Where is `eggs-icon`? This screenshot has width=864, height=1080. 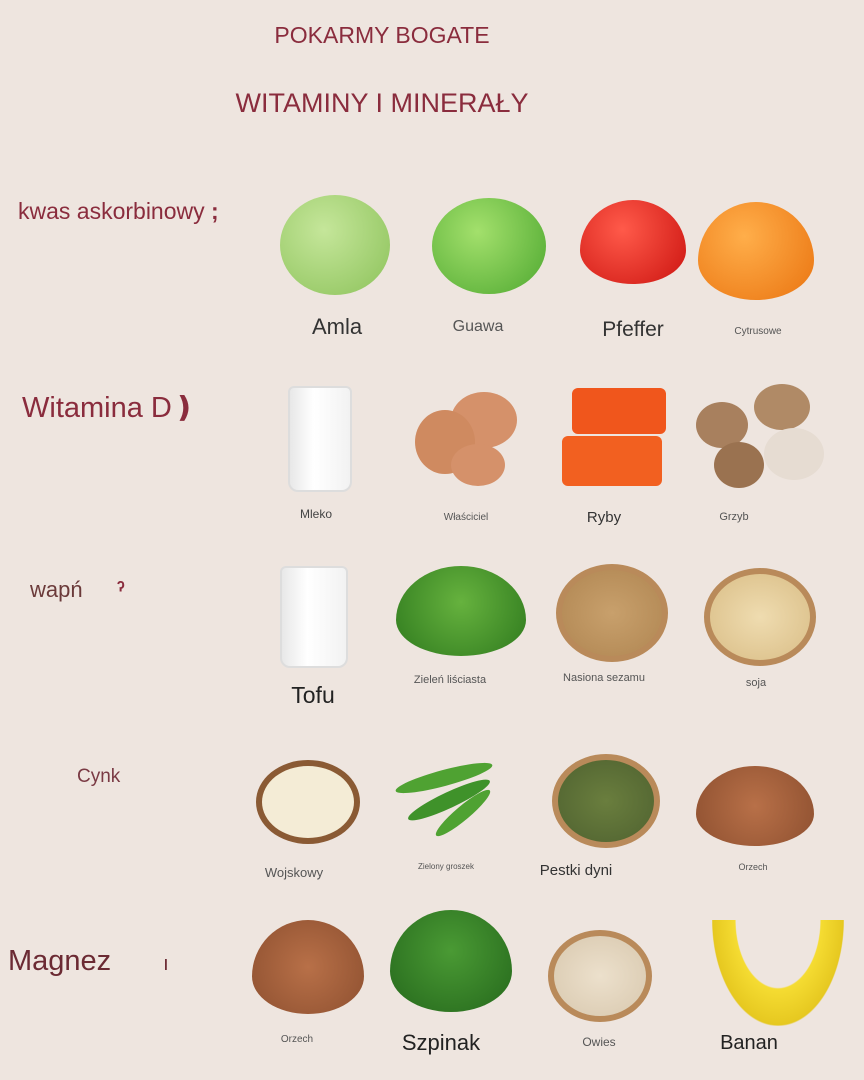 eggs-icon is located at coordinates (467, 440).